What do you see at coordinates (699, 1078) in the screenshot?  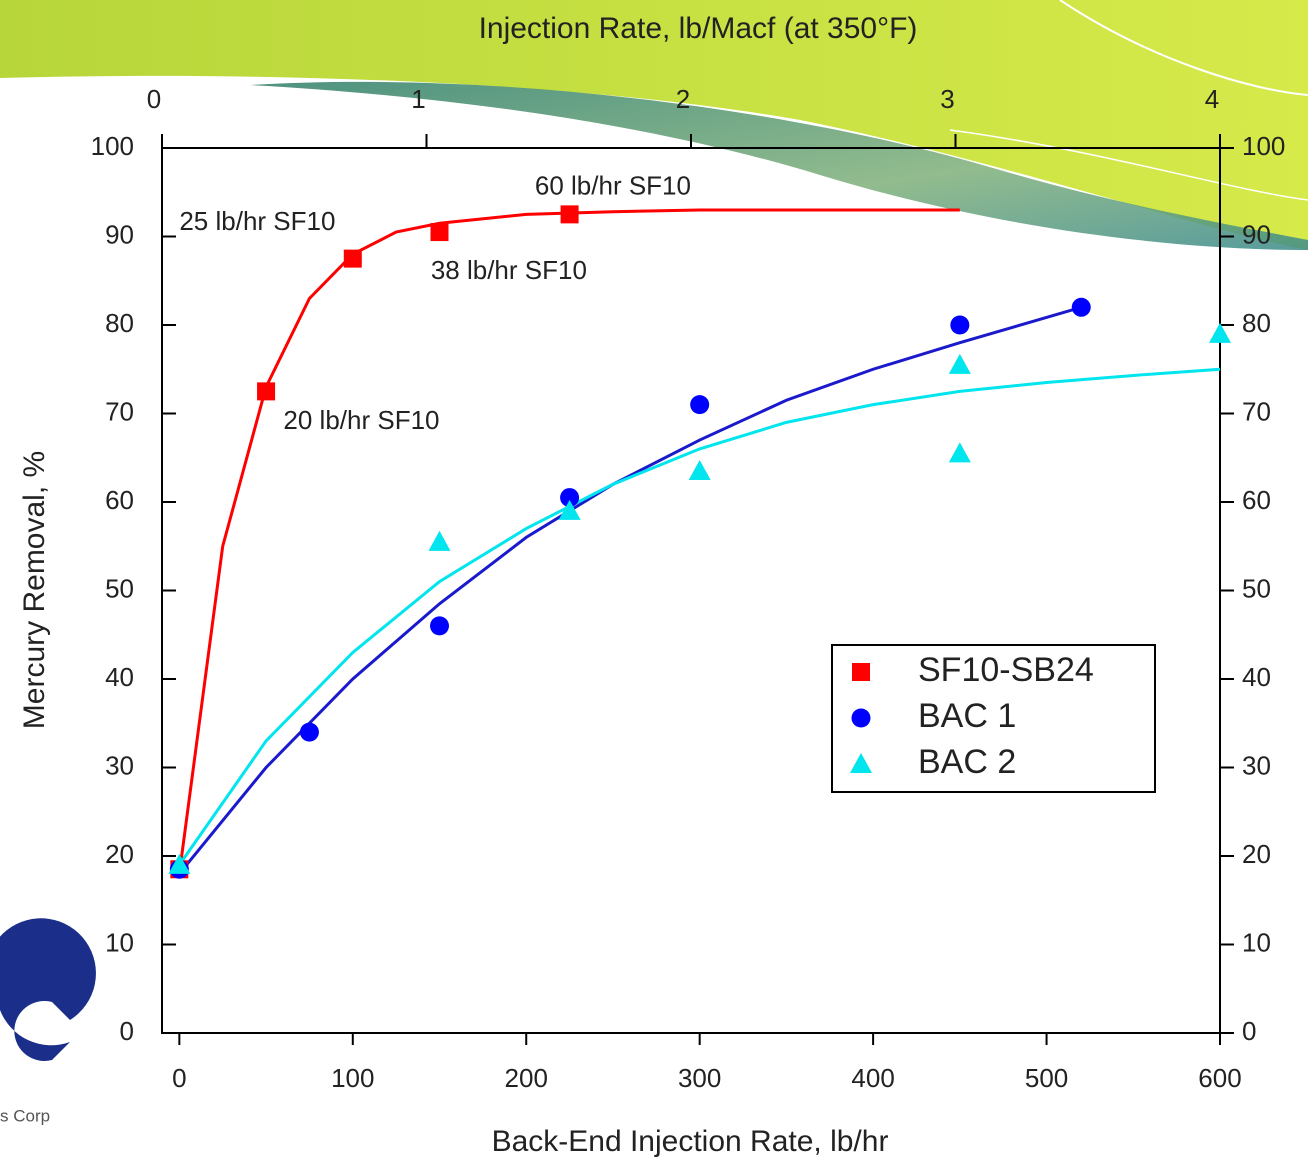 I see `x-tick-label: 300` at bounding box center [699, 1078].